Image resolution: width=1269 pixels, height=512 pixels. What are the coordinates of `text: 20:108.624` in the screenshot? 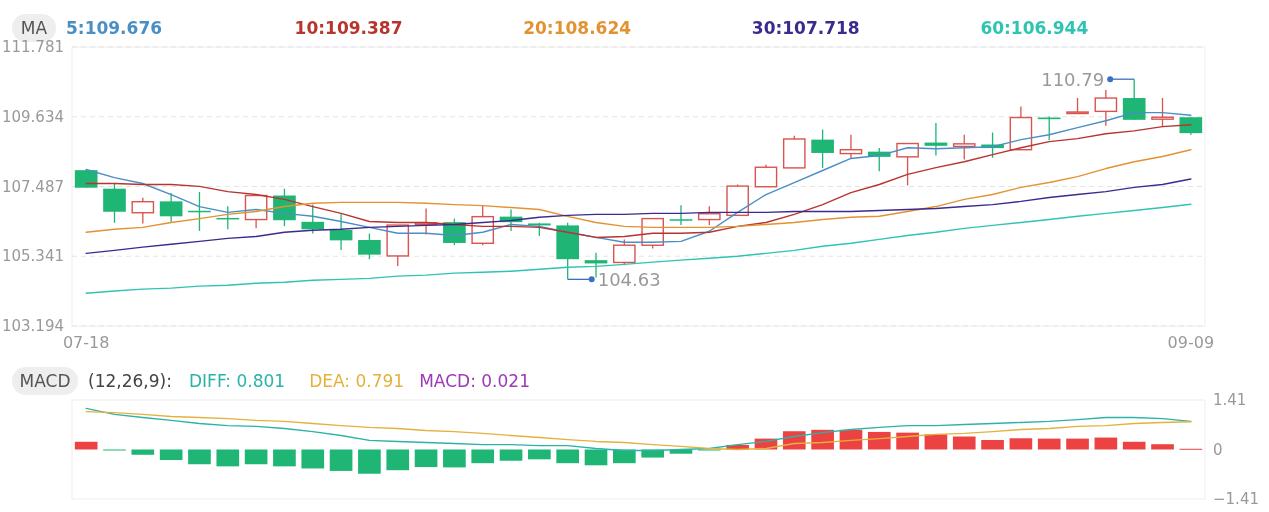 It's located at (577, 28).